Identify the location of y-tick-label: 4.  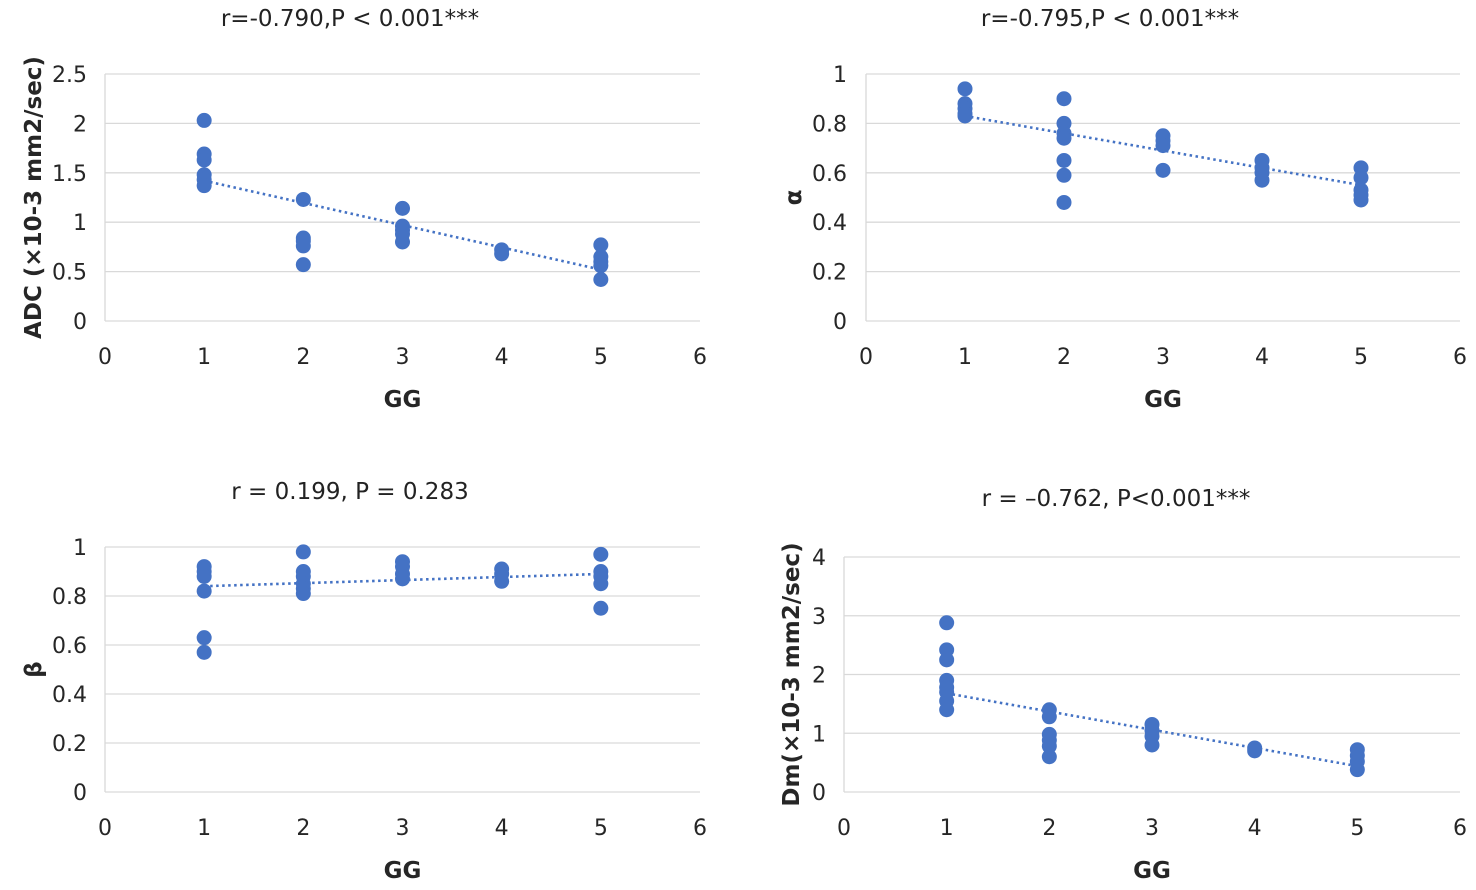
(819, 558).